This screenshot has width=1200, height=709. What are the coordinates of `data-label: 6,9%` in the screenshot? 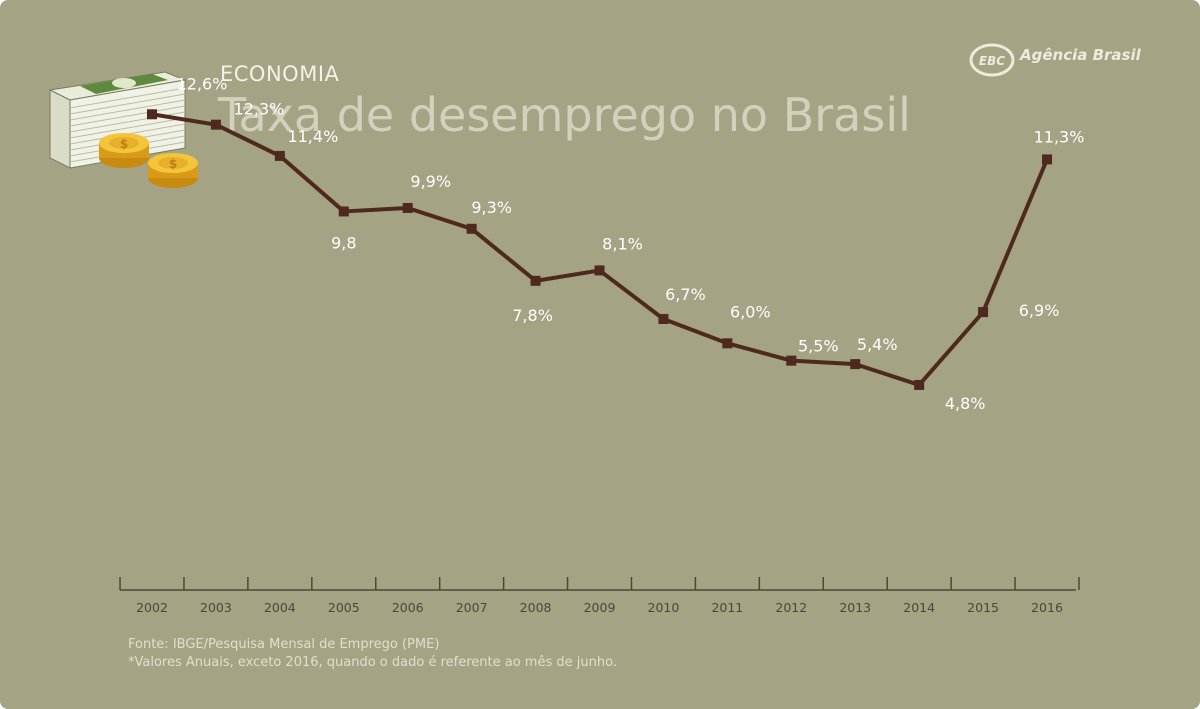 It's located at (1039, 310).